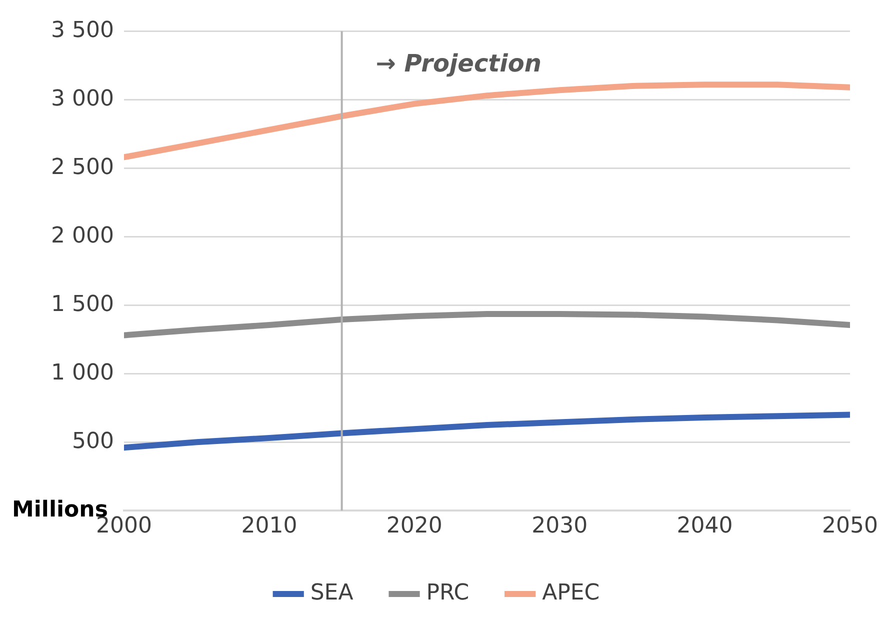 This screenshot has height=627, width=889. Describe the element at coordinates (82, 235) in the screenshot. I see `y-tick-label: 2 000` at that location.